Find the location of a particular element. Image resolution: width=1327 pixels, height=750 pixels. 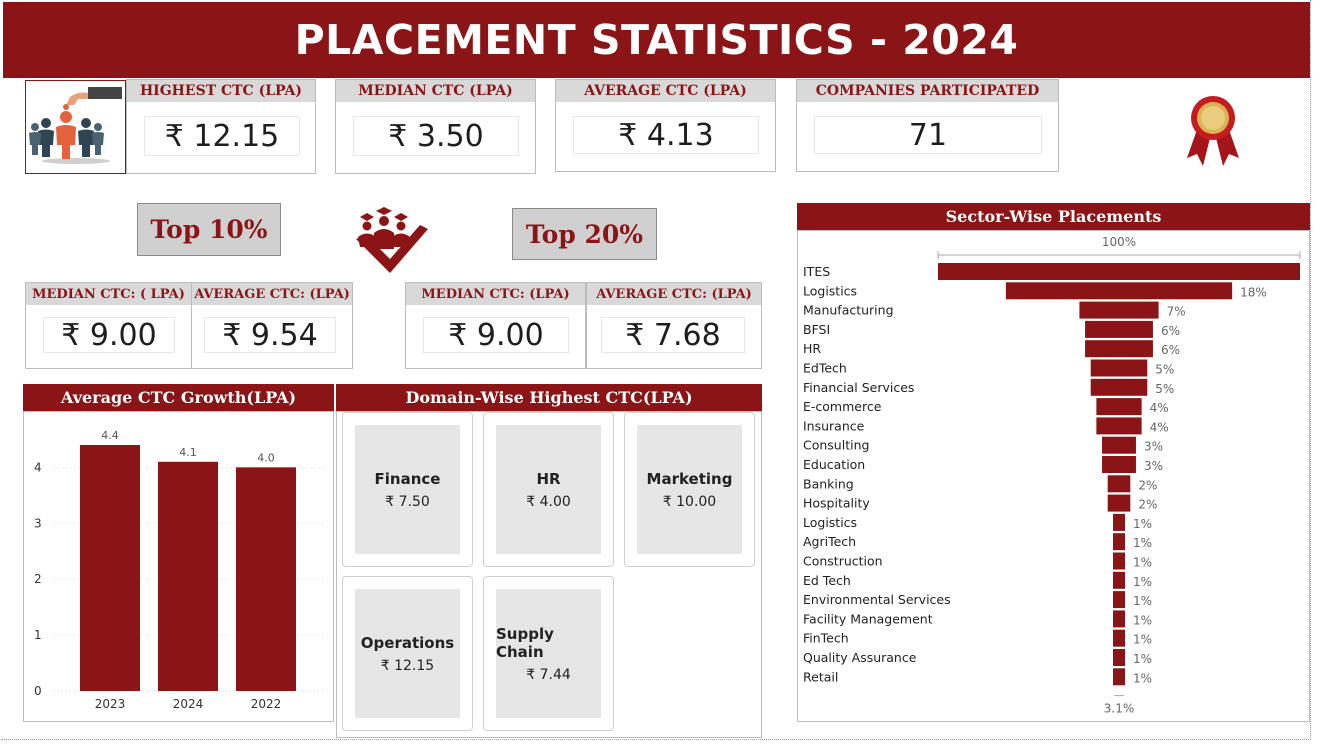

growth-data-label: 4.4 is located at coordinates (110, 435).